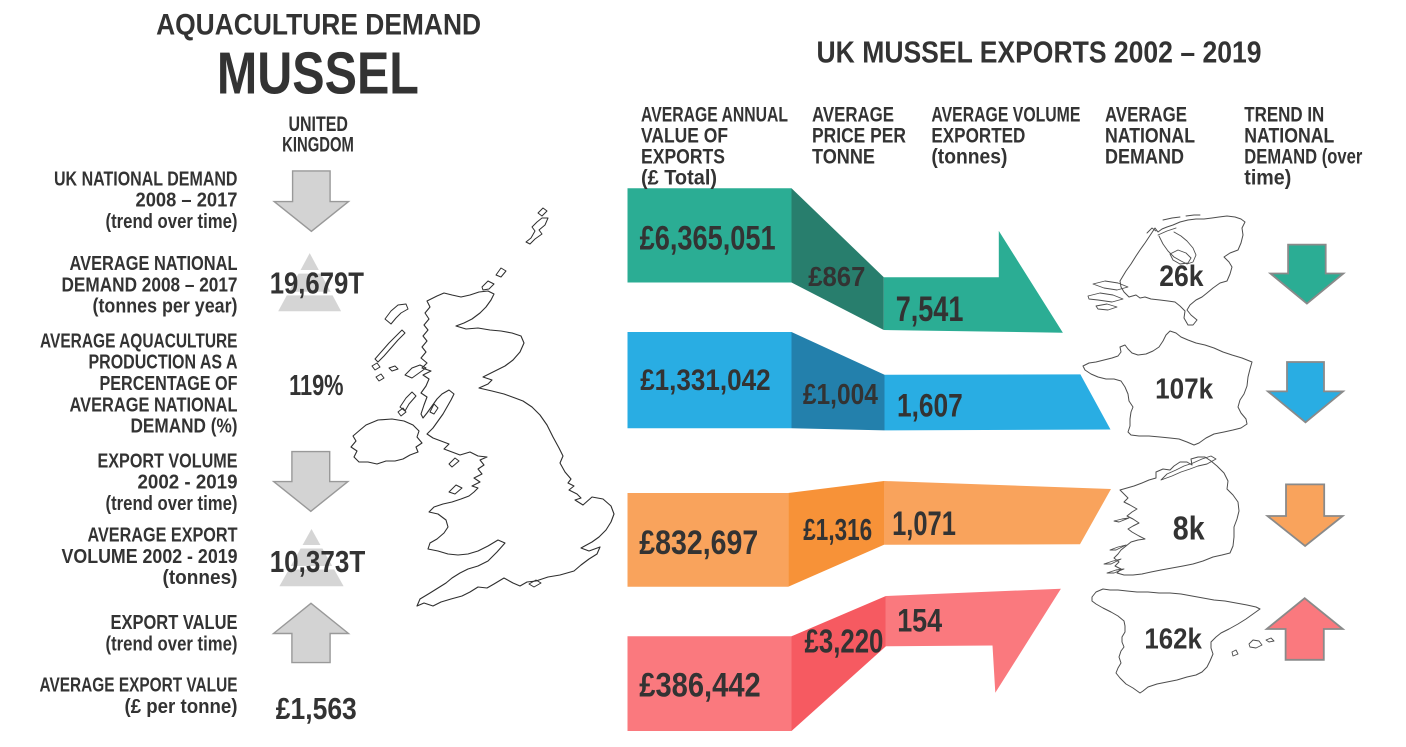 The height and width of the screenshot is (747, 1406). What do you see at coordinates (318, 124) in the screenshot?
I see `svg-text: UNITED` at bounding box center [318, 124].